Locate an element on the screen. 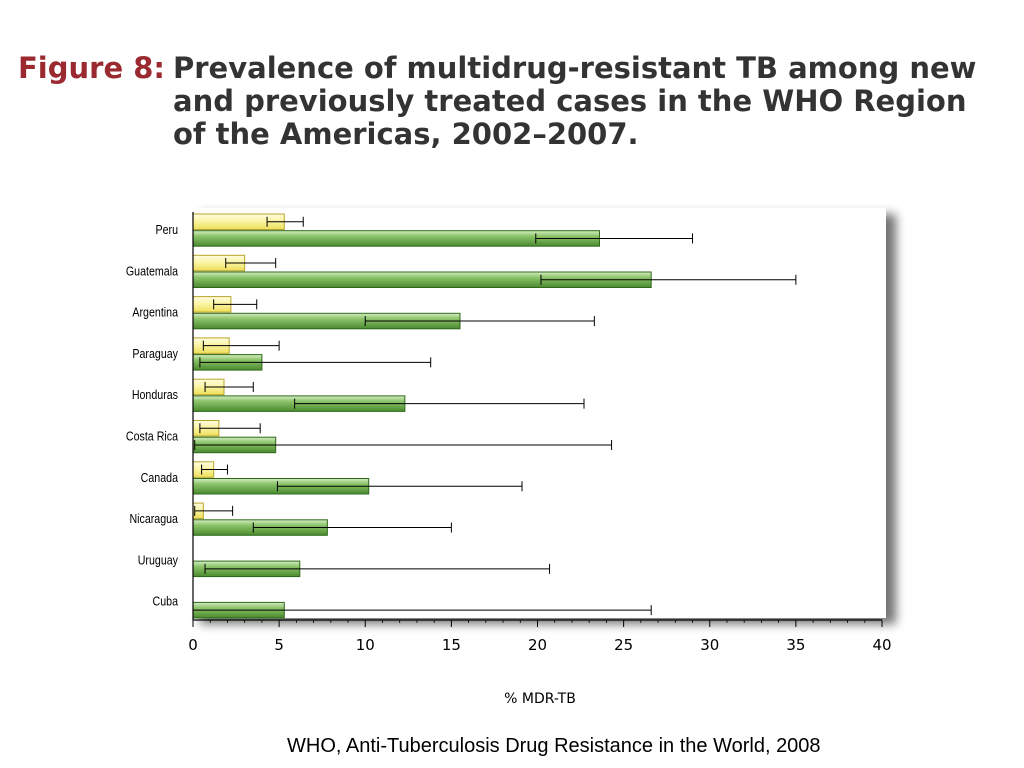 Image resolution: width=1024 pixels, height=768 pixels. category-label: Canada is located at coordinates (160, 477).